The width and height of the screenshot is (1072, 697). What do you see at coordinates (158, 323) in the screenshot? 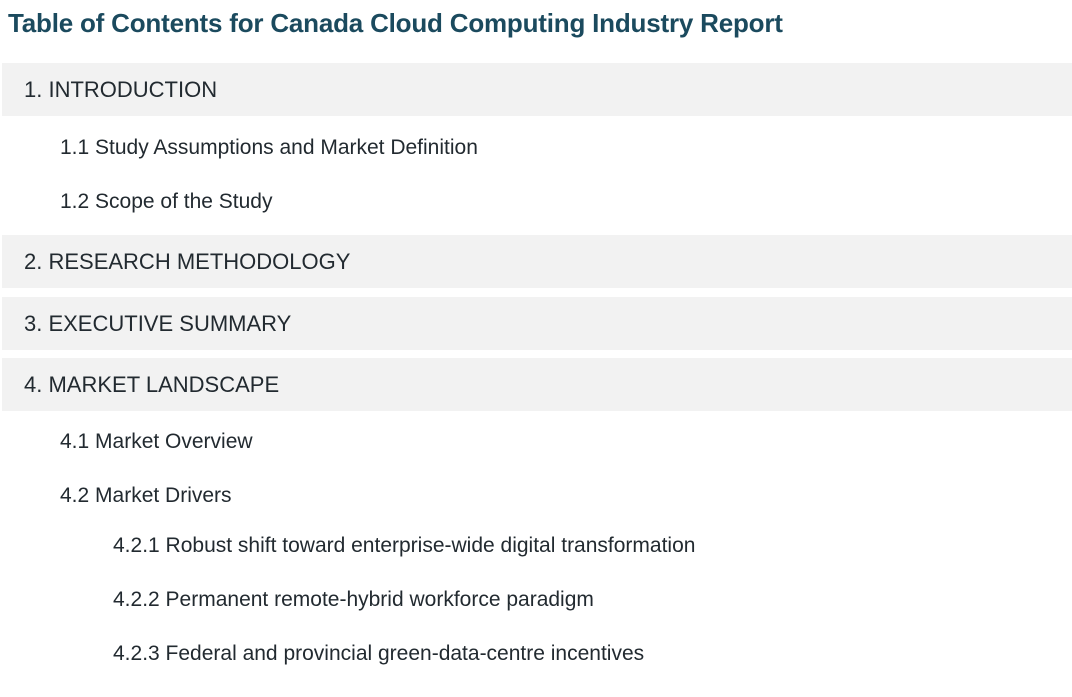
I see `toc-section-label: 3. EXECUTIVE SUMMARY` at bounding box center [158, 323].